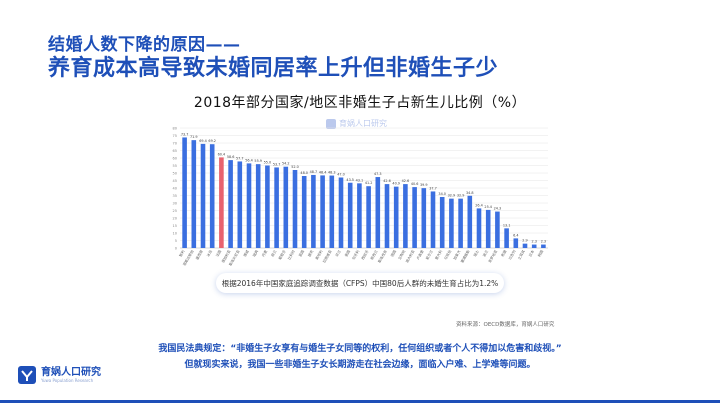 The image size is (720, 403). I want to click on brand-logo: 育娲人口研究 Yuwa Population Research, so click(59, 375).